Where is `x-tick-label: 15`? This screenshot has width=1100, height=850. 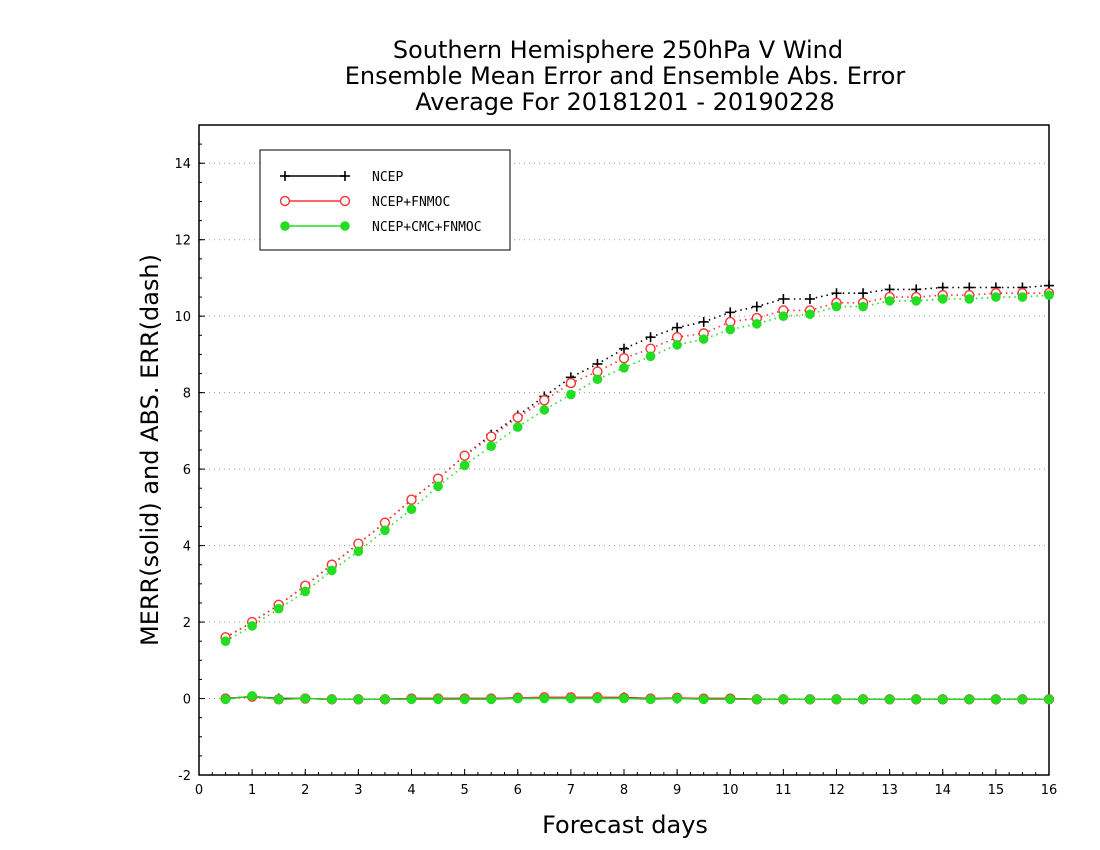 x-tick-label: 15 is located at coordinates (996, 790).